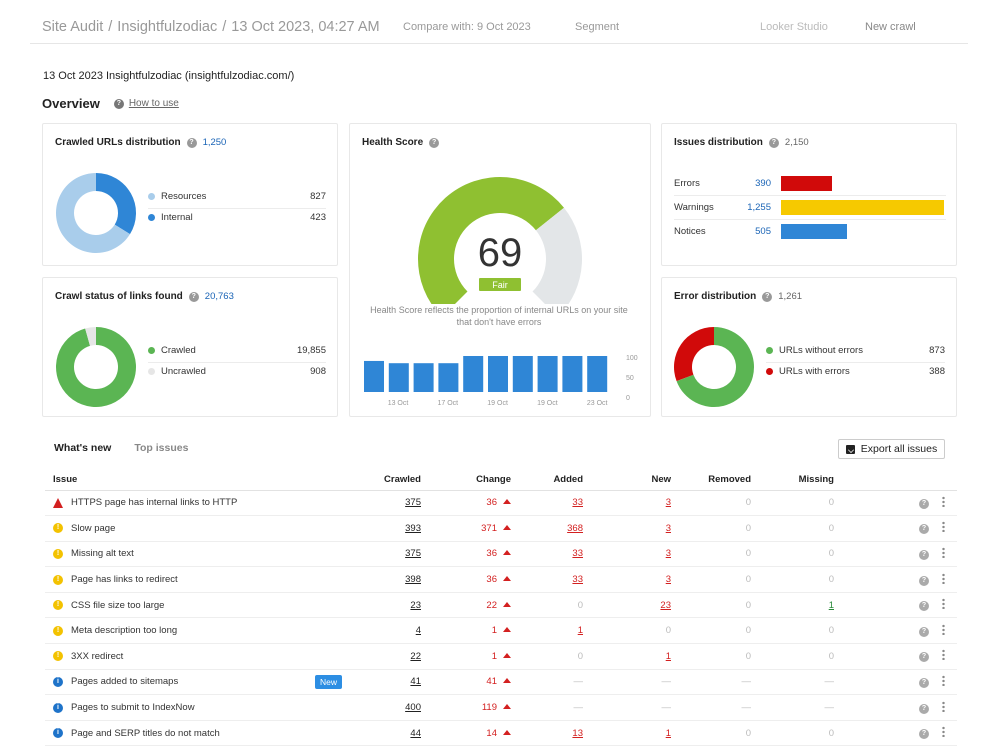  Describe the element at coordinates (413, 708) in the screenshot. I see `crawled-count: 400` at that location.